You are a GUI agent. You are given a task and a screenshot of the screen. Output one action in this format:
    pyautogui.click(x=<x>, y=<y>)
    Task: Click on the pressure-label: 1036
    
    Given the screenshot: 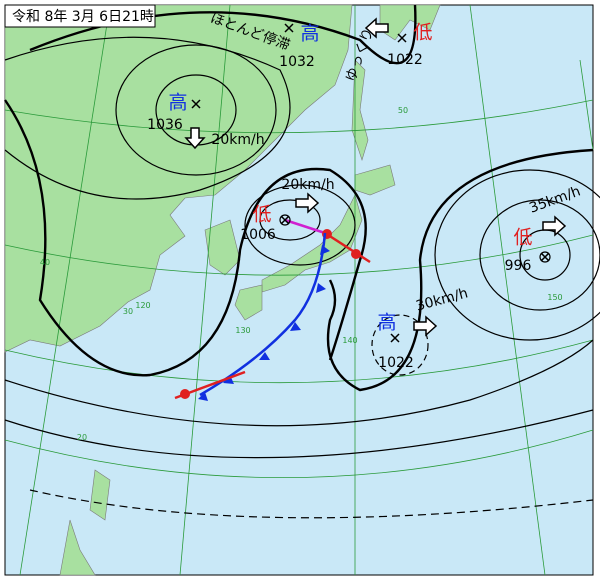 What is the action you would take?
    pyautogui.click(x=165, y=125)
    